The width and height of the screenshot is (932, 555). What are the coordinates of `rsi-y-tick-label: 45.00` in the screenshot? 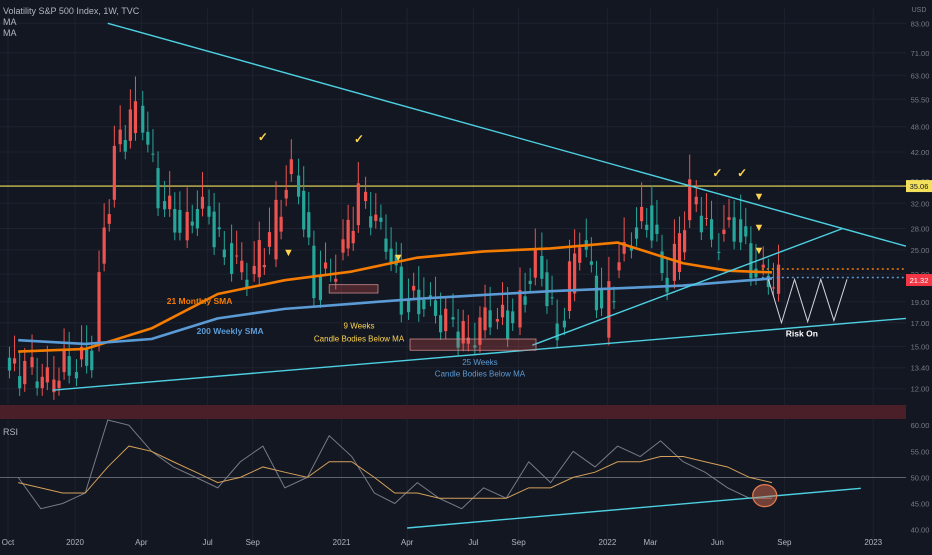 It's located at (920, 503).